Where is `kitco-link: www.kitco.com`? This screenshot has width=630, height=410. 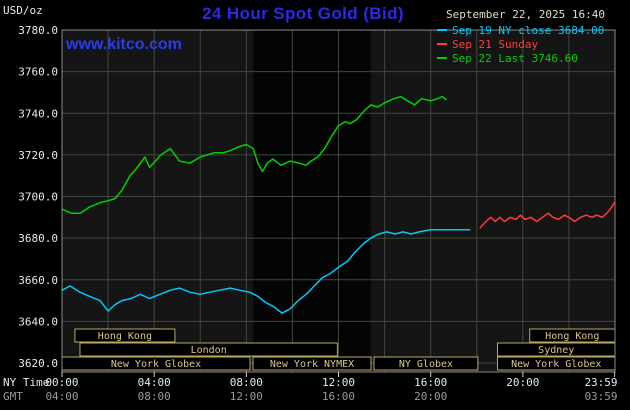 kitco-link: www.kitco.com is located at coordinates (124, 44).